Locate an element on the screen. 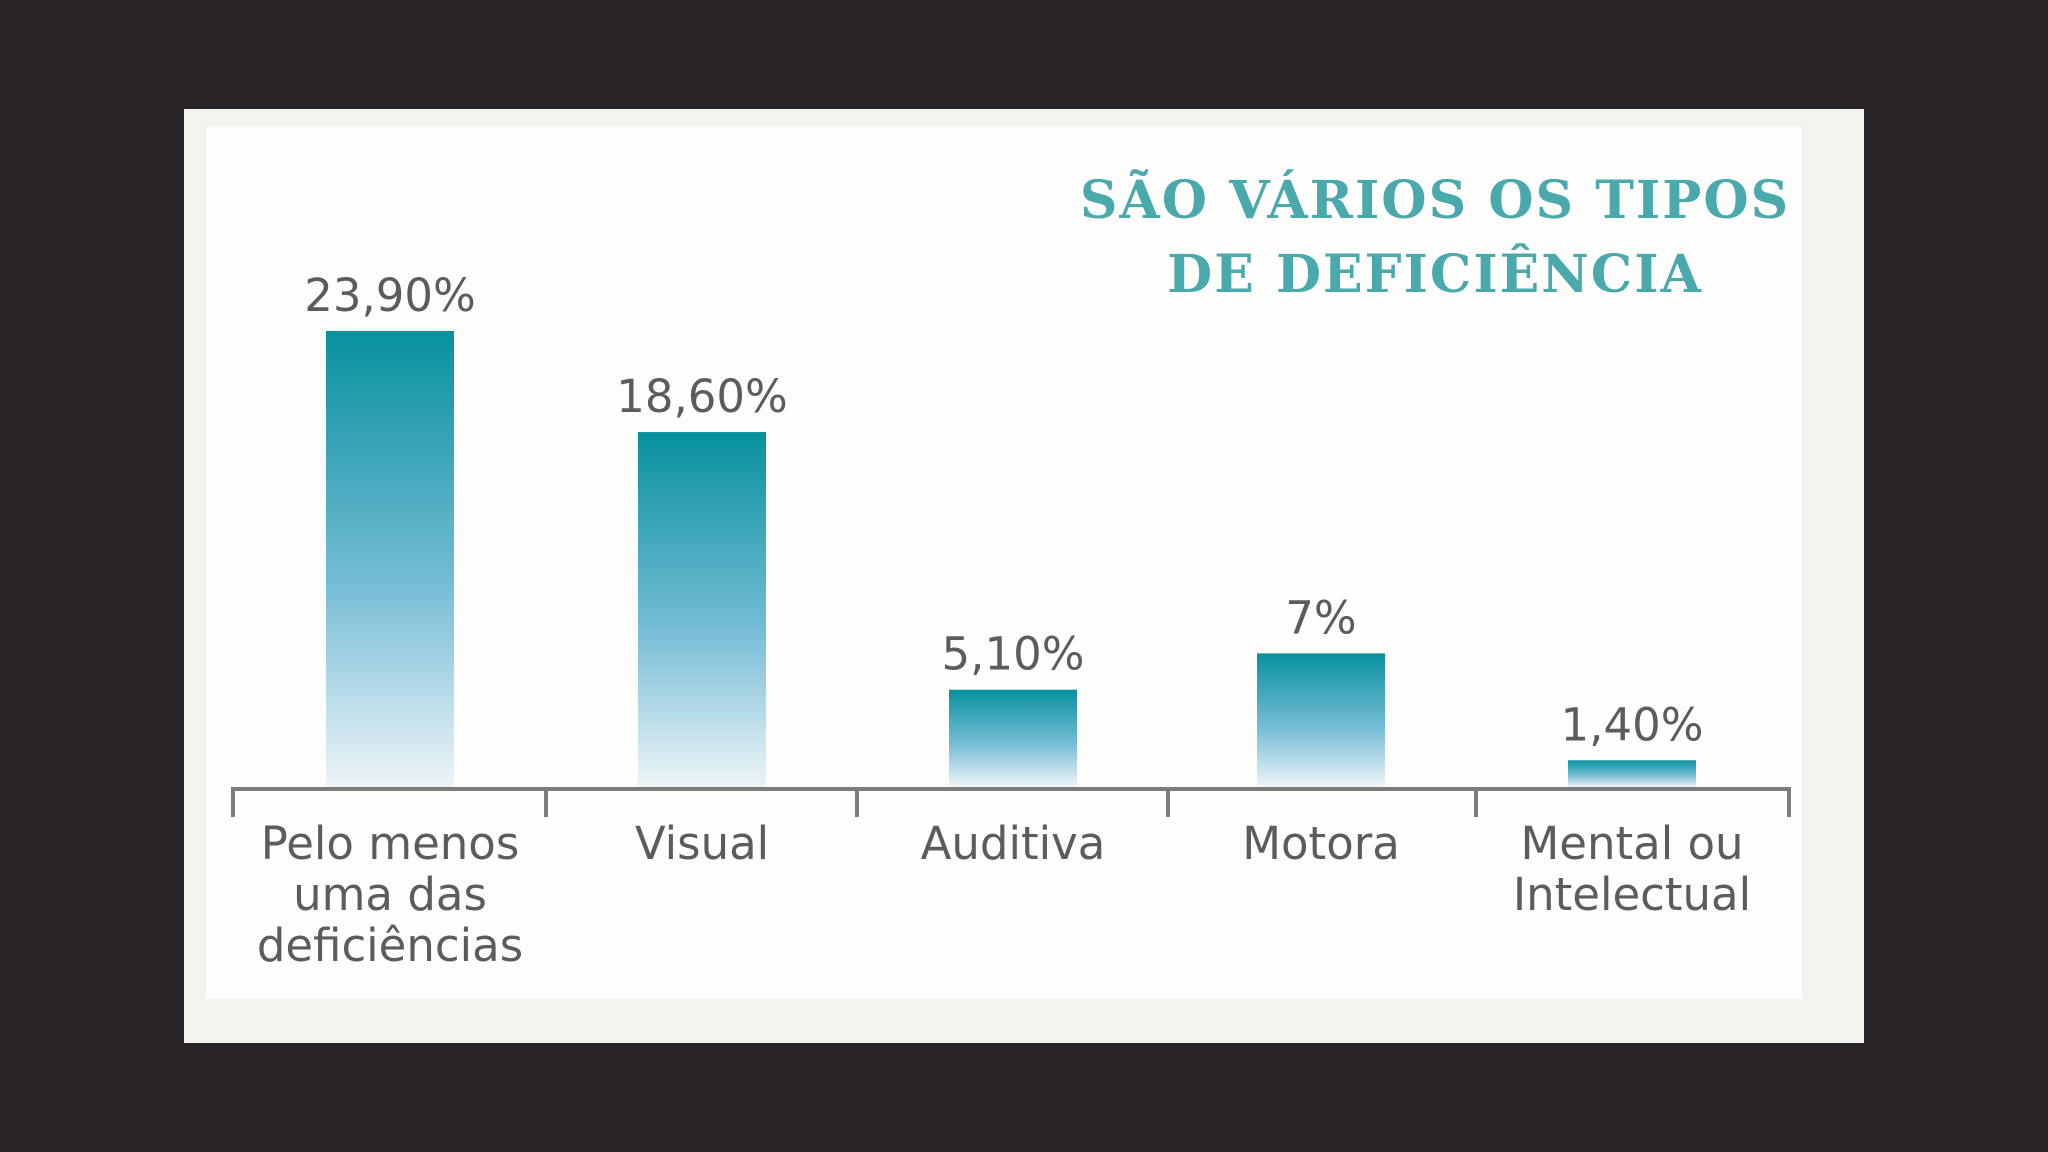  chart-title-line-2: DE DEFICIÊNCIA is located at coordinates (1435, 274).